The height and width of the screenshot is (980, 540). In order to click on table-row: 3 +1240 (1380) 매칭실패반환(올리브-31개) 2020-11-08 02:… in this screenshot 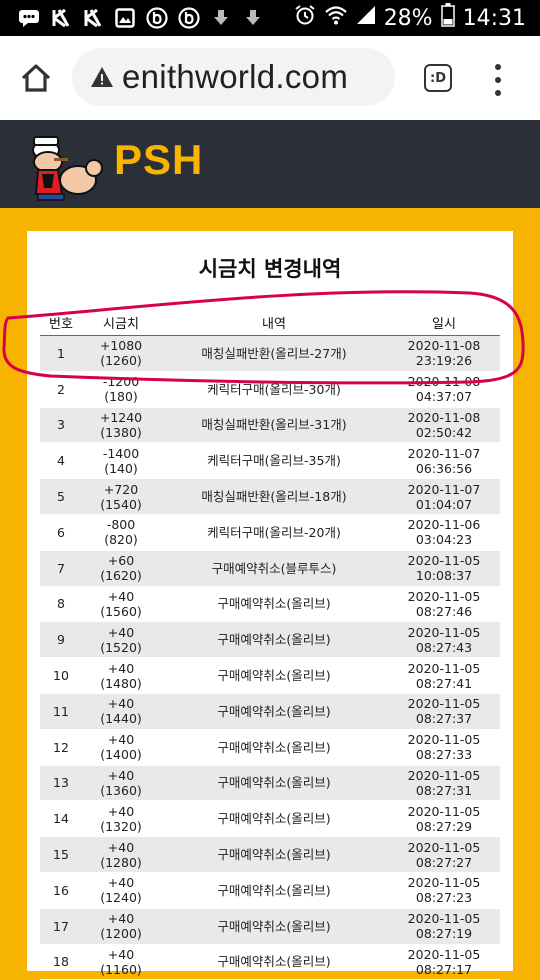, I will do `click(270, 425)`.